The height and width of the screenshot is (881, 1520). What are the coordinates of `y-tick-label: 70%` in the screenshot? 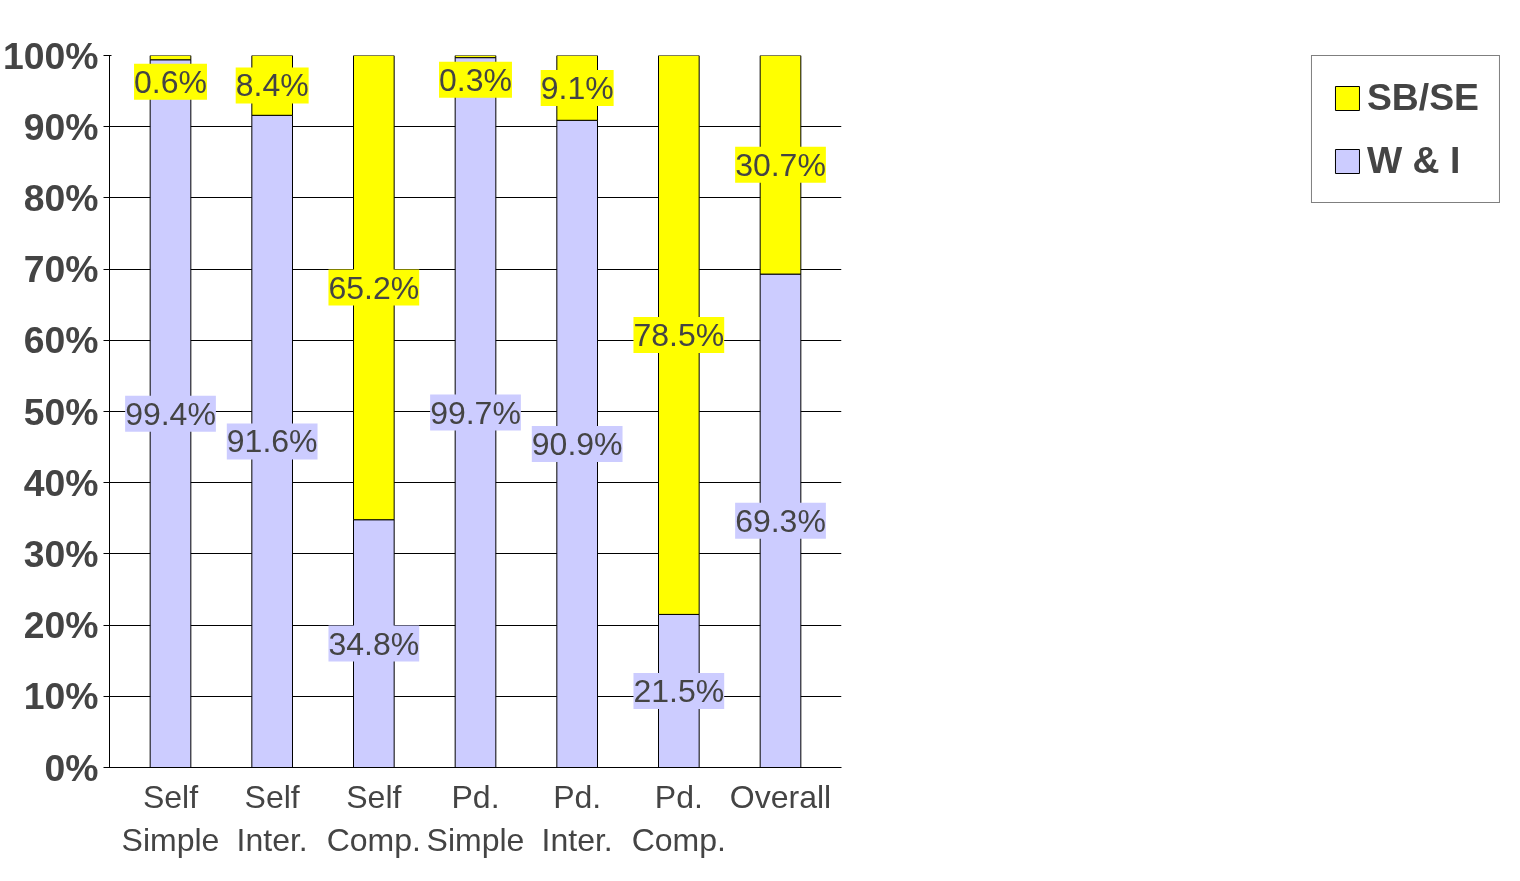 It's located at (61, 269).